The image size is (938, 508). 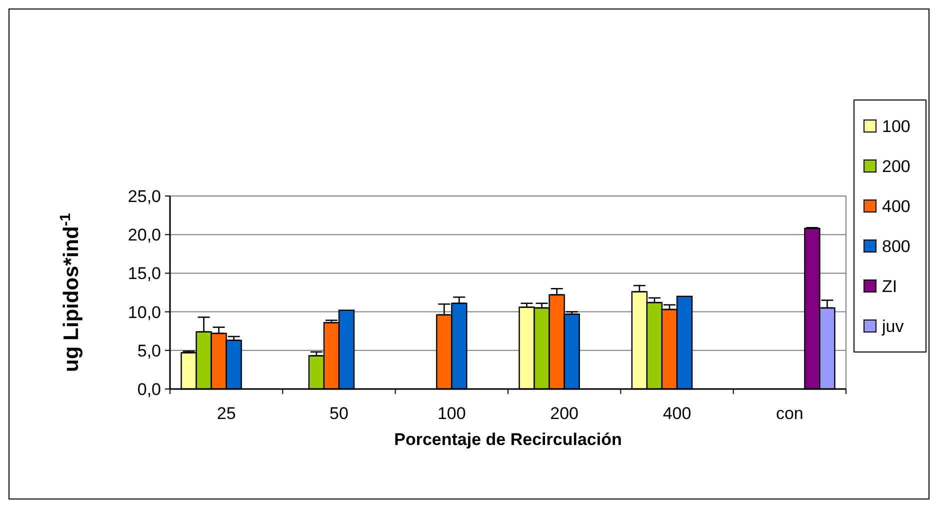 I want to click on x-tick-label: 25, so click(x=226, y=413).